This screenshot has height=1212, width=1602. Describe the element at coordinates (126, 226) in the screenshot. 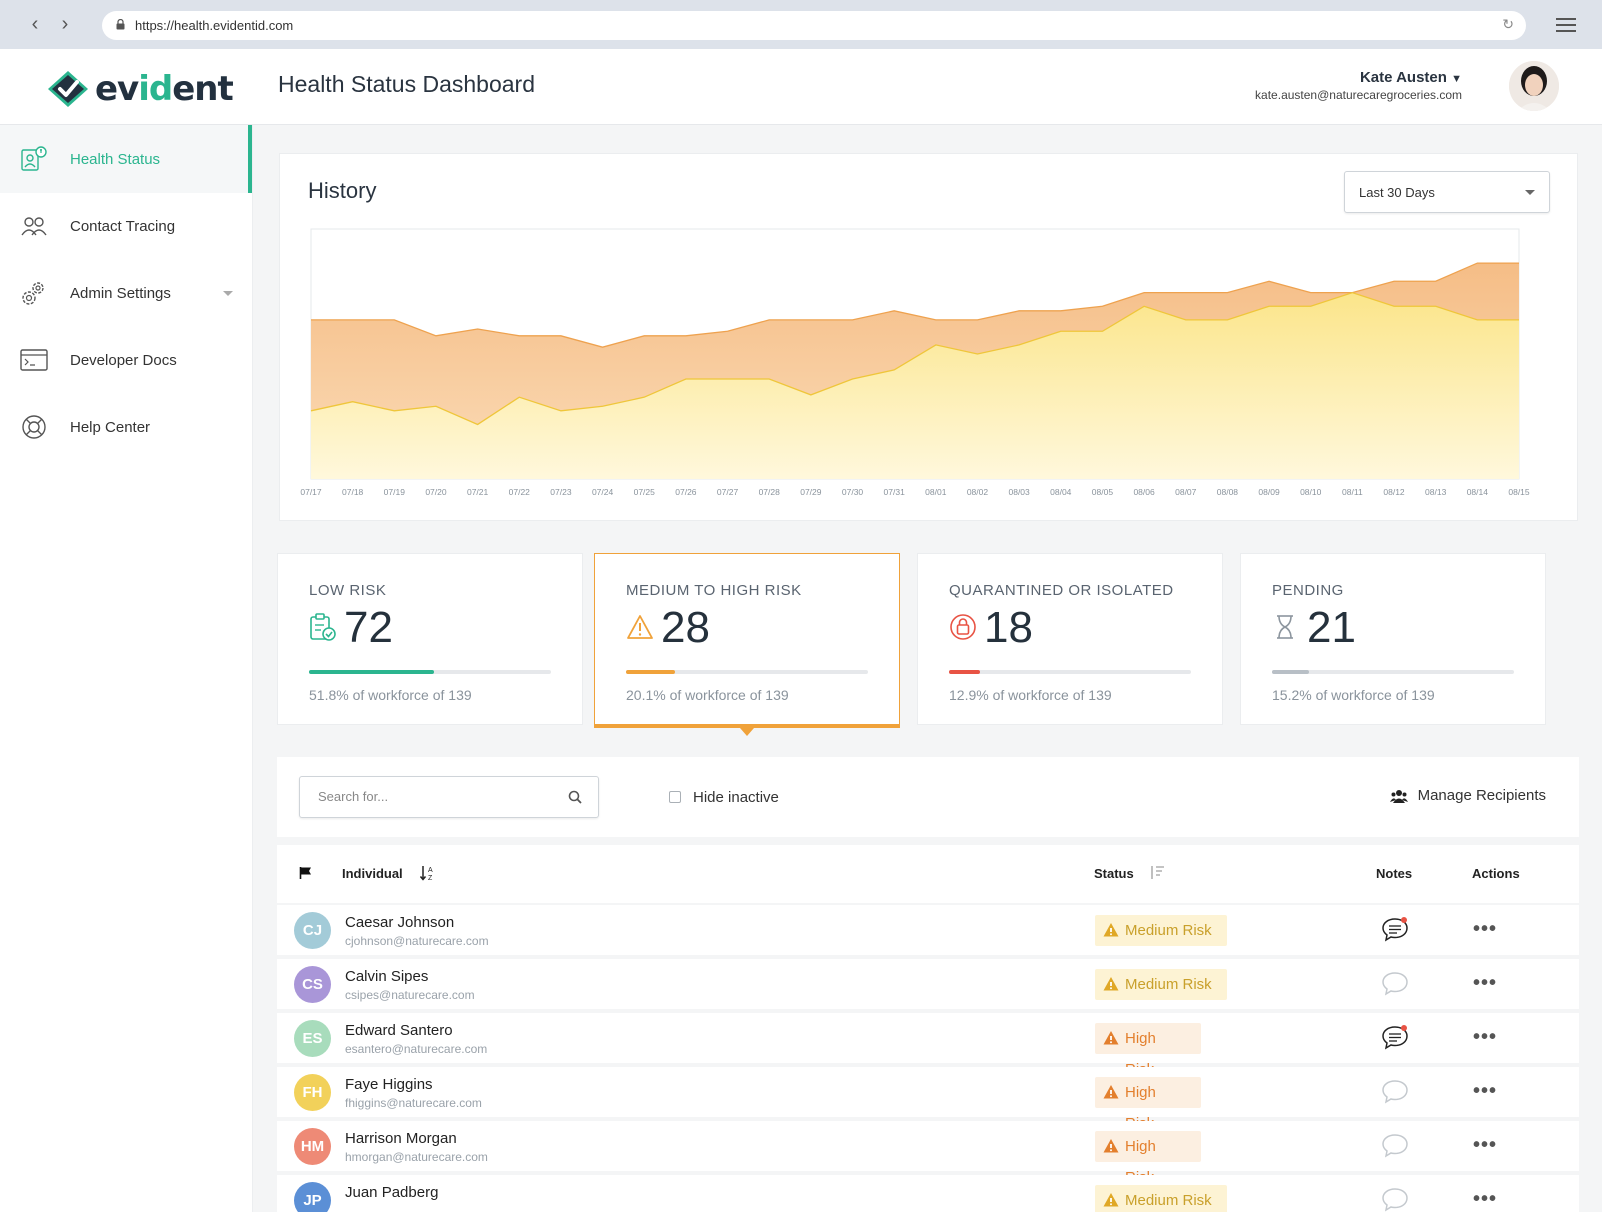

I see `sidebar-item-contact-tracing: Contact Tracing` at that location.